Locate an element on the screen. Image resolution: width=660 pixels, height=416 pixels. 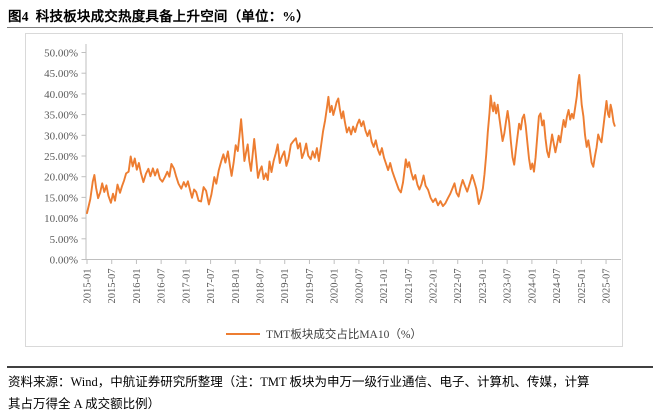
x-tick-label: 2021-07 is located at coordinates (409, 286).